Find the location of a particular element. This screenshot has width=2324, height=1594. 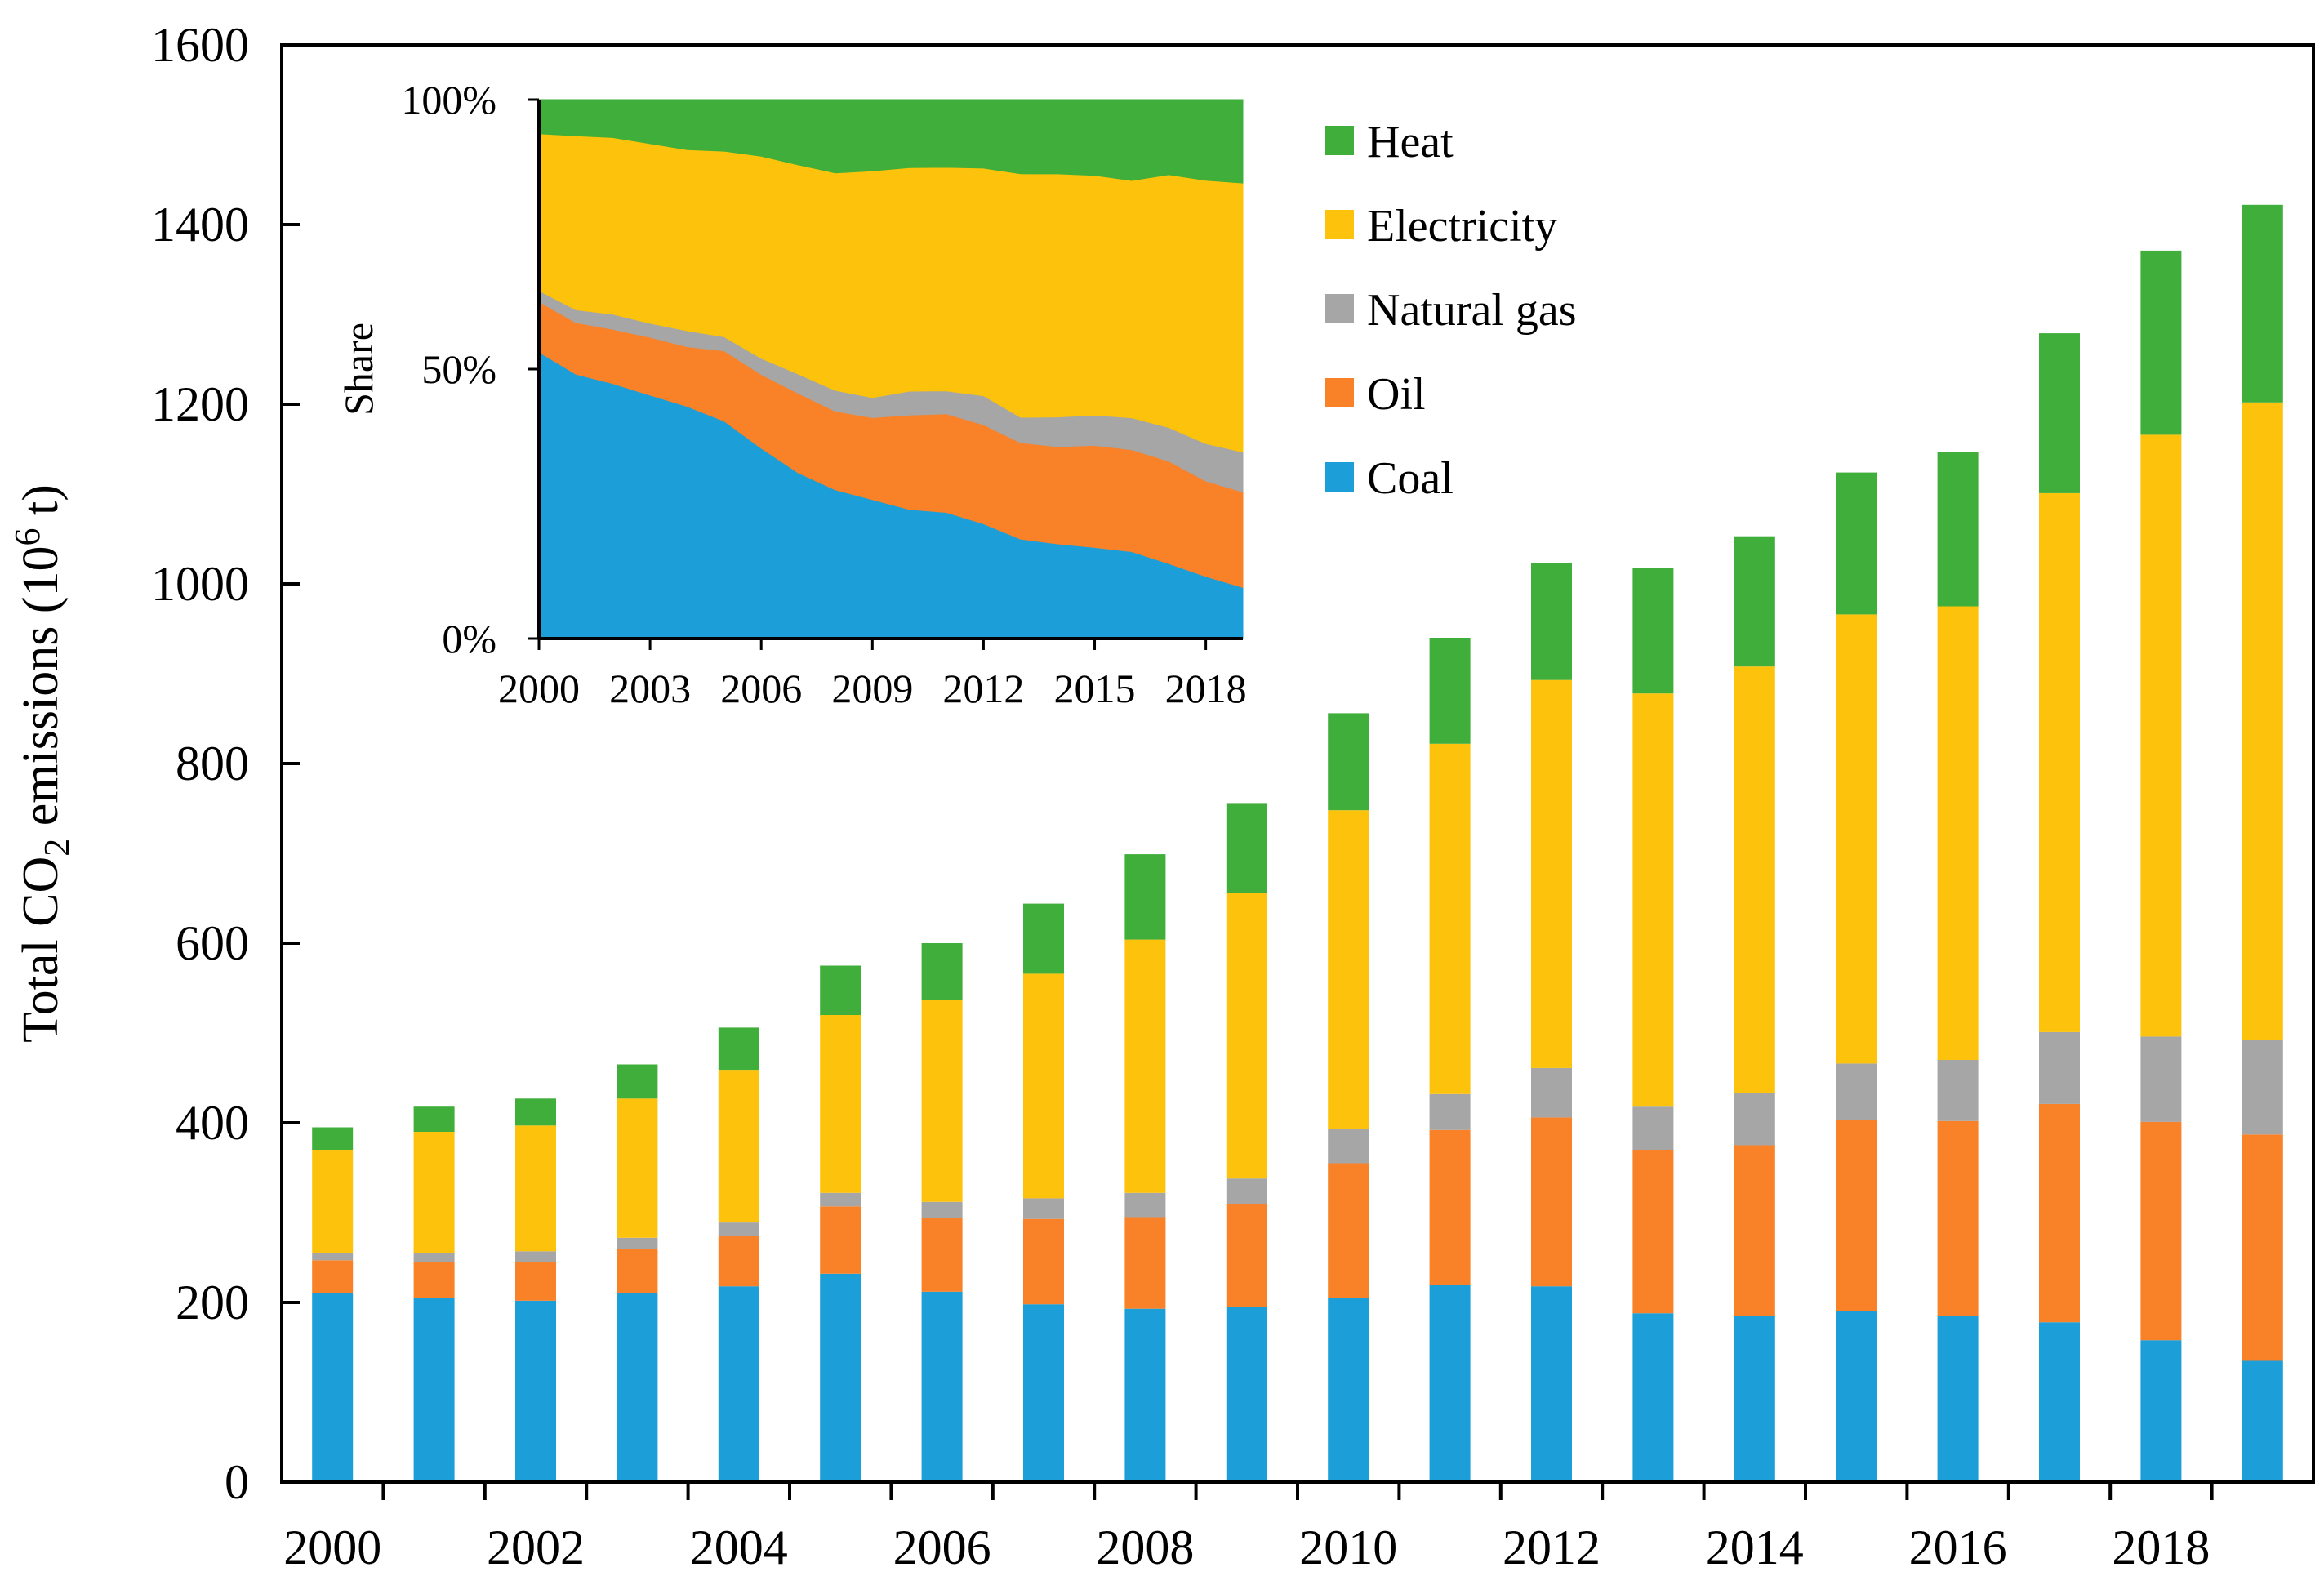

legend-label-natural-gas: Natural gas is located at coordinates (1472, 310).